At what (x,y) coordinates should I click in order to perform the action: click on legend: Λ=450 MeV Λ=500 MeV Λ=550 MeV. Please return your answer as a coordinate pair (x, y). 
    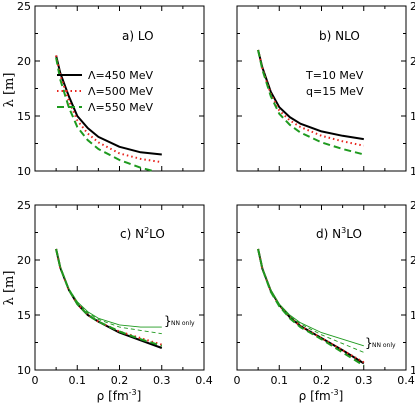
    Looking at the image, I should click on (105, 91).